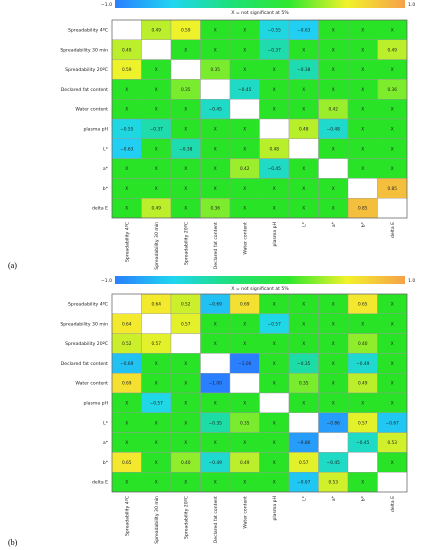 The width and height of the screenshot is (422, 550). What do you see at coordinates (186, 31) in the screenshot?
I see `cell-value-label: 0.59` at bounding box center [186, 31].